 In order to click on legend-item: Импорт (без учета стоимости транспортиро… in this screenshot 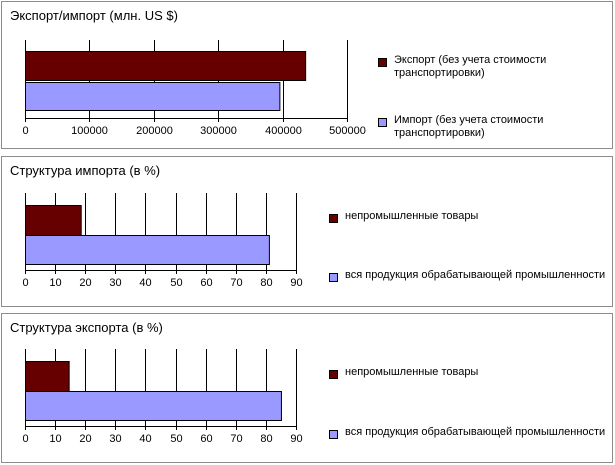, I will do `click(471, 127)`.